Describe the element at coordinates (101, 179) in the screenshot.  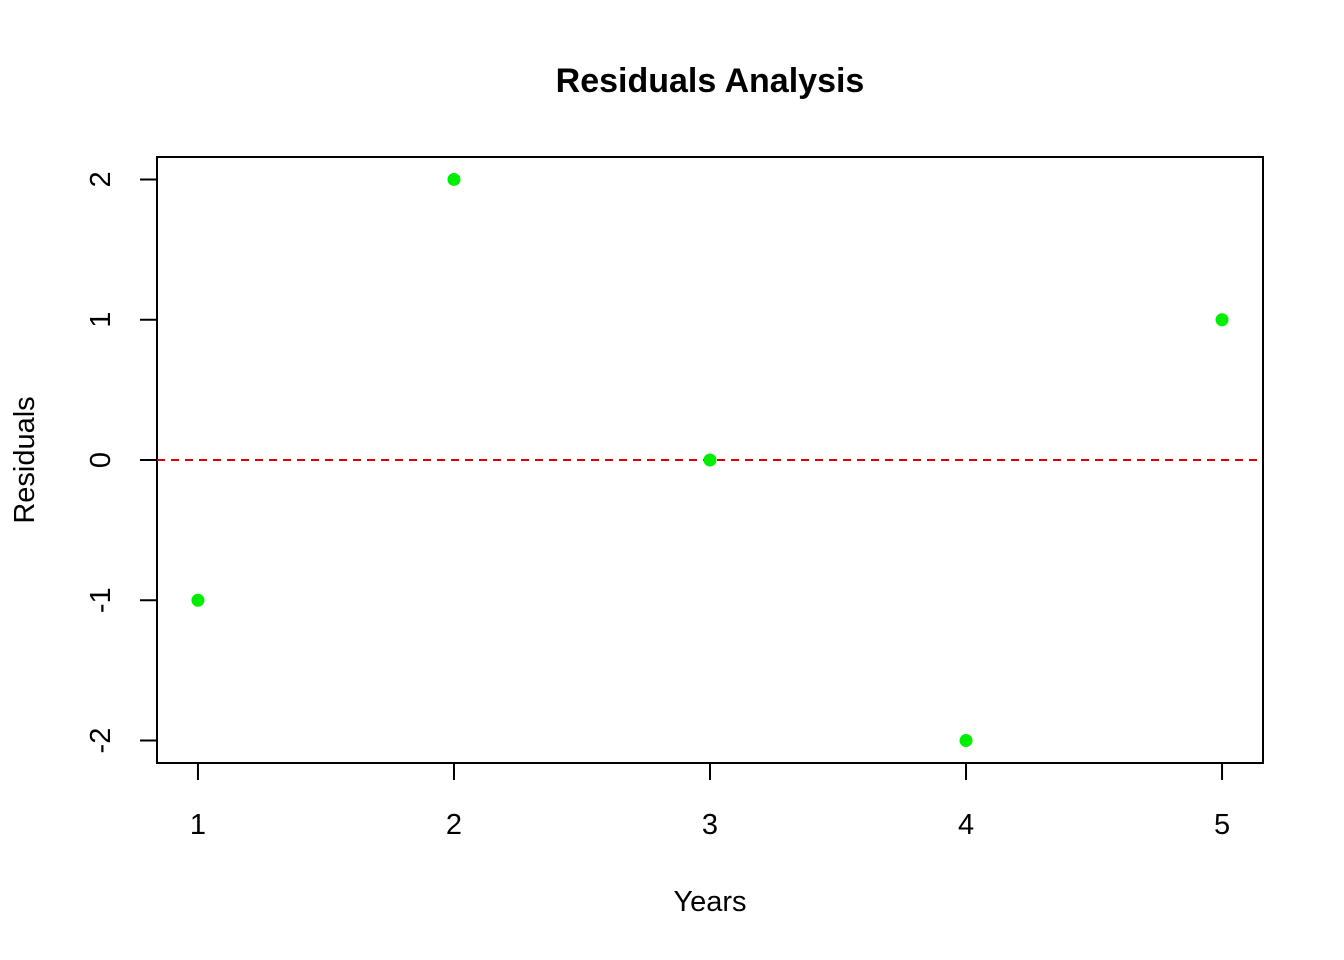
I see `y-tick-label: 2` at that location.